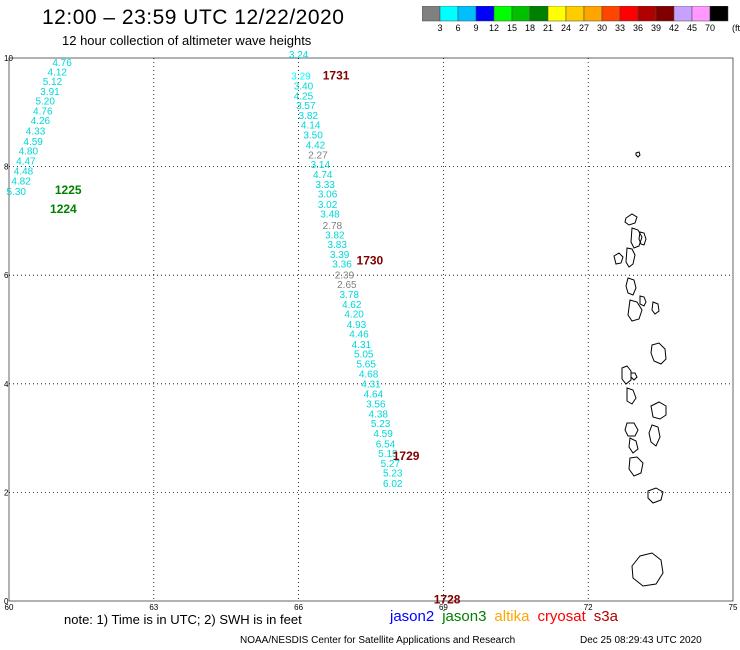  Describe the element at coordinates (476, 28) in the screenshot. I see `legend-label: 9` at that location.